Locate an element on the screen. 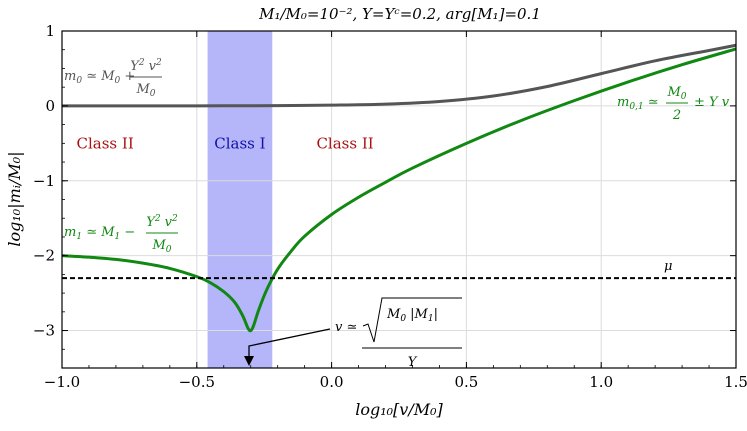  svg-text: M0 |M1| is located at coordinates (412, 315).